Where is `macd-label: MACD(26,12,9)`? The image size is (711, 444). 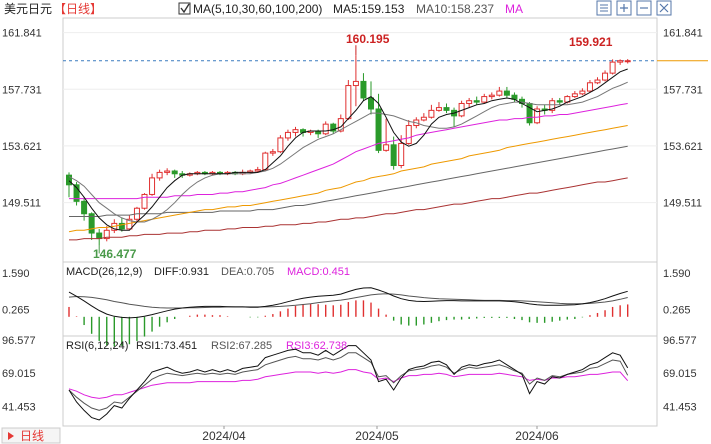 macd-label: MACD(26,12,9) is located at coordinates (104, 272).